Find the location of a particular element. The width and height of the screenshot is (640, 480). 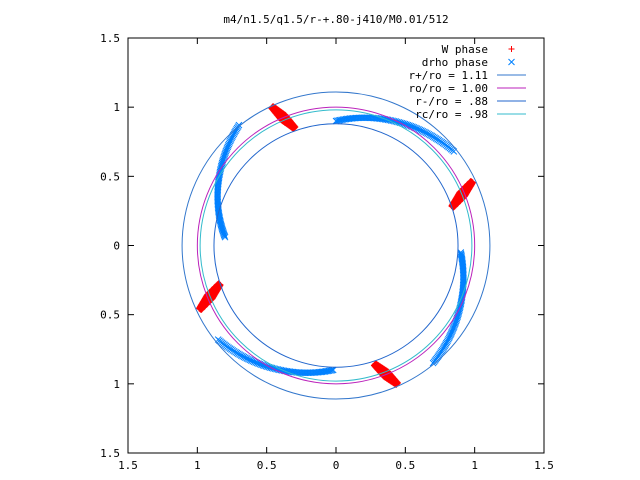

y-tick-label: 0 is located at coordinates (116, 246).